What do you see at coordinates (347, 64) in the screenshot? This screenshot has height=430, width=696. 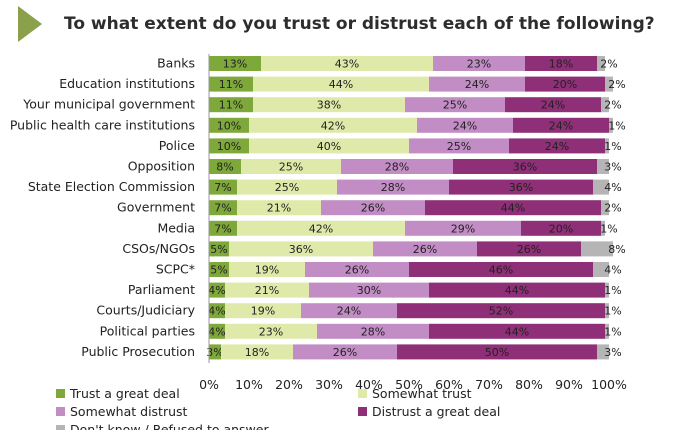 I see `data-label: 43%` at bounding box center [347, 64].